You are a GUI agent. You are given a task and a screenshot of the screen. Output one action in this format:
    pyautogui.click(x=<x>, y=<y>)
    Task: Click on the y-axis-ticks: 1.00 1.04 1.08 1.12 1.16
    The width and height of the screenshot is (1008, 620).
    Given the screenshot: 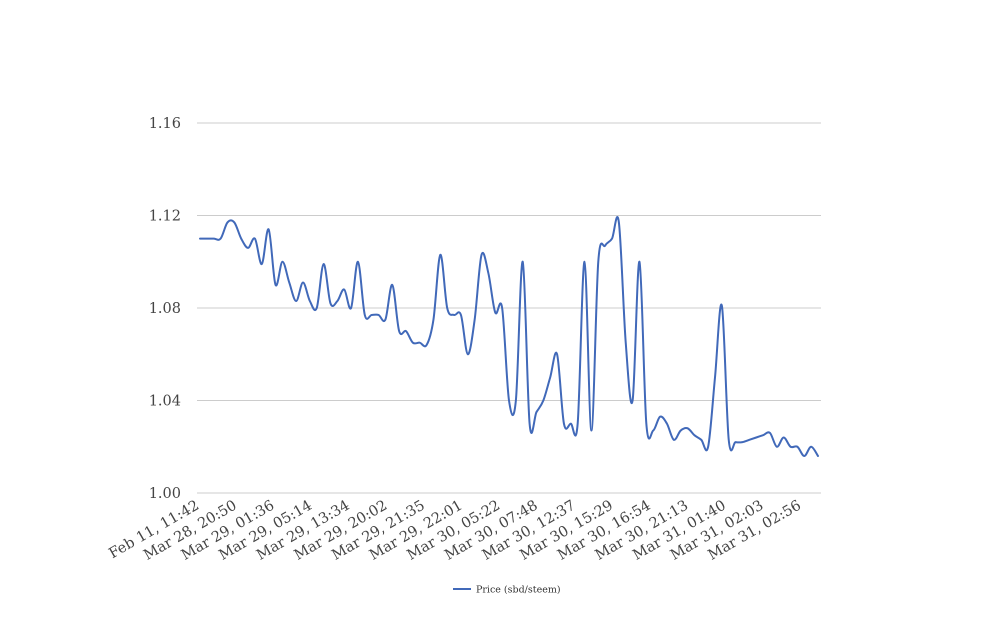 What is the action you would take?
    pyautogui.click(x=165, y=309)
    